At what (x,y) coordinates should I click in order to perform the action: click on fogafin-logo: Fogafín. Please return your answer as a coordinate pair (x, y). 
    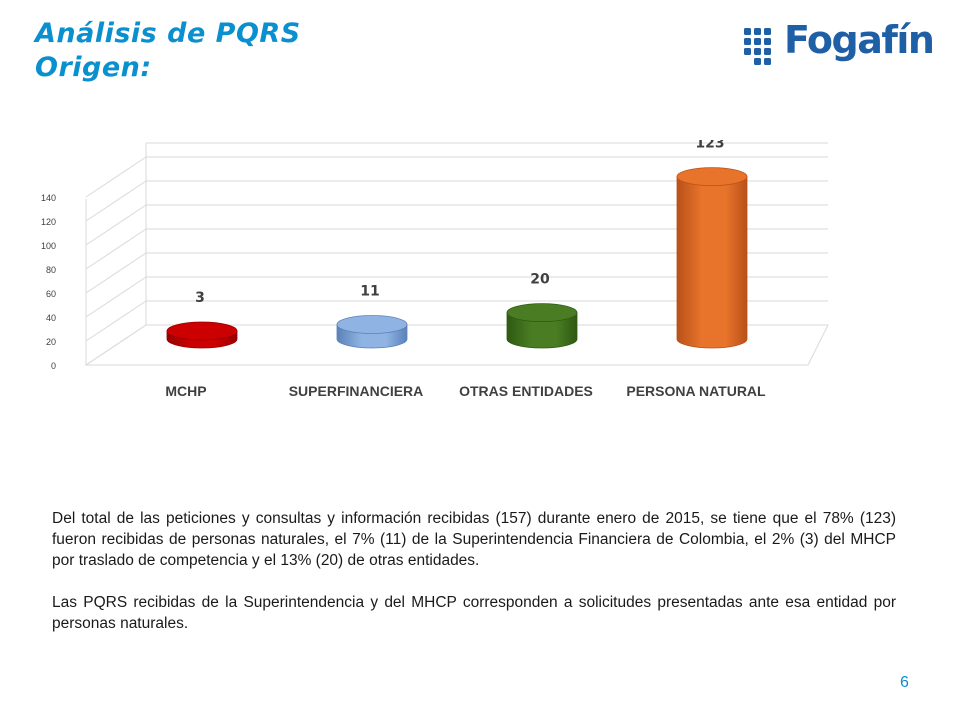
    Looking at the image, I should click on (842, 46).